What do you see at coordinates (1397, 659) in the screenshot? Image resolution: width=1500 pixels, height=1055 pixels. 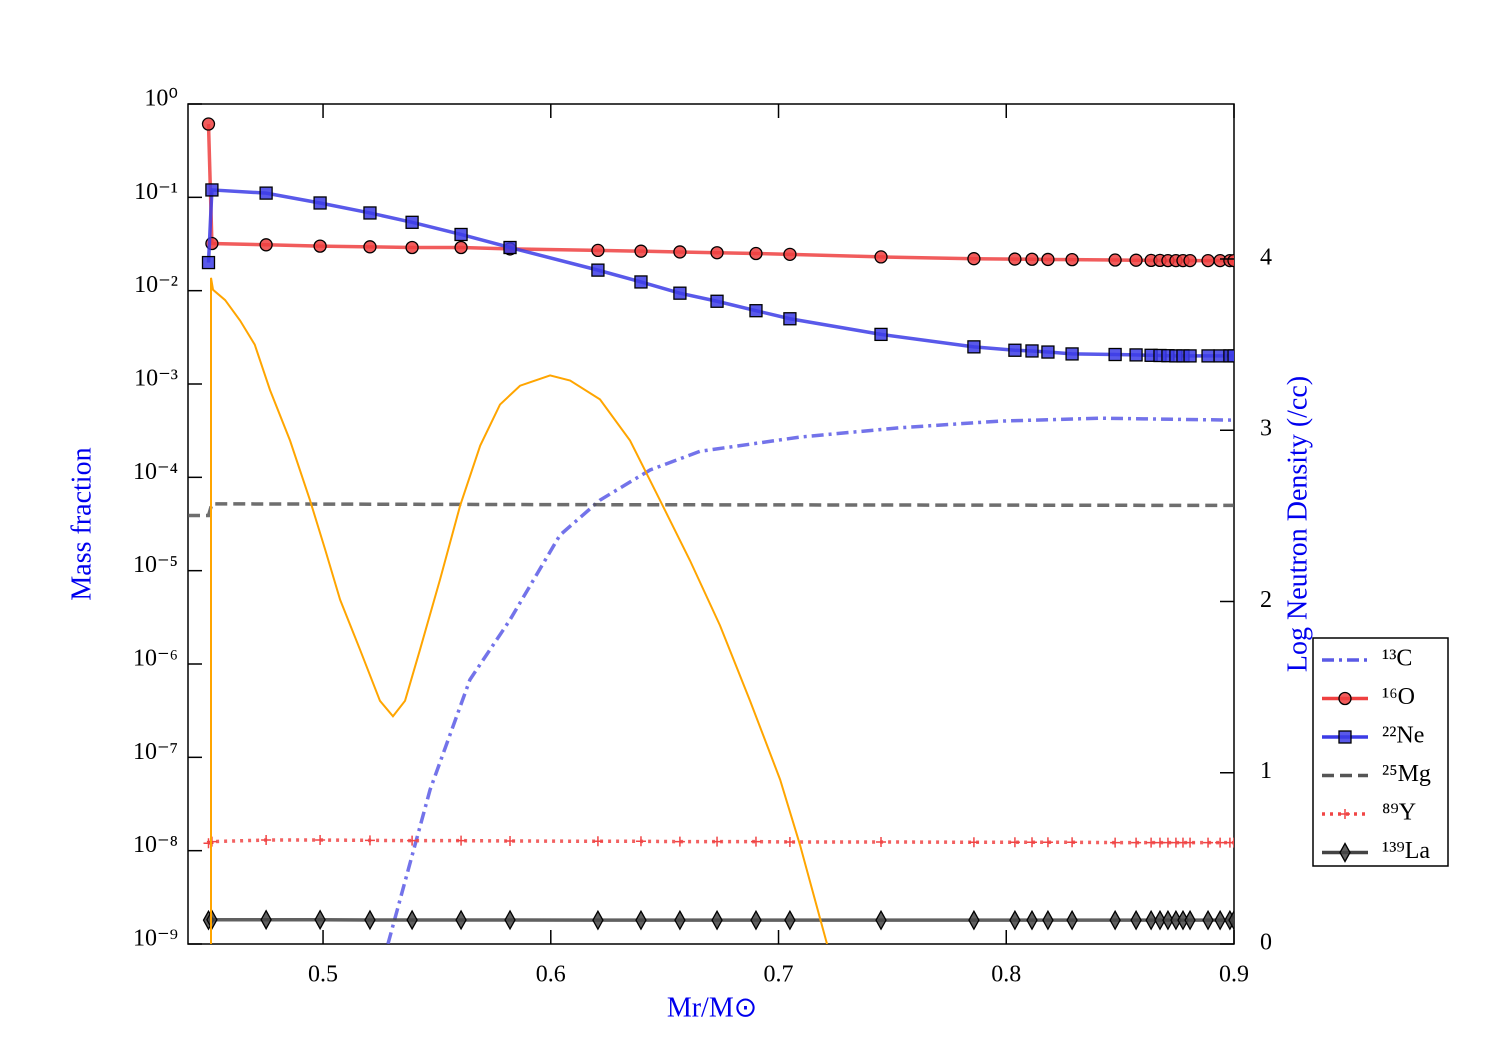 I see `legend-label: ¹³C` at bounding box center [1397, 659].